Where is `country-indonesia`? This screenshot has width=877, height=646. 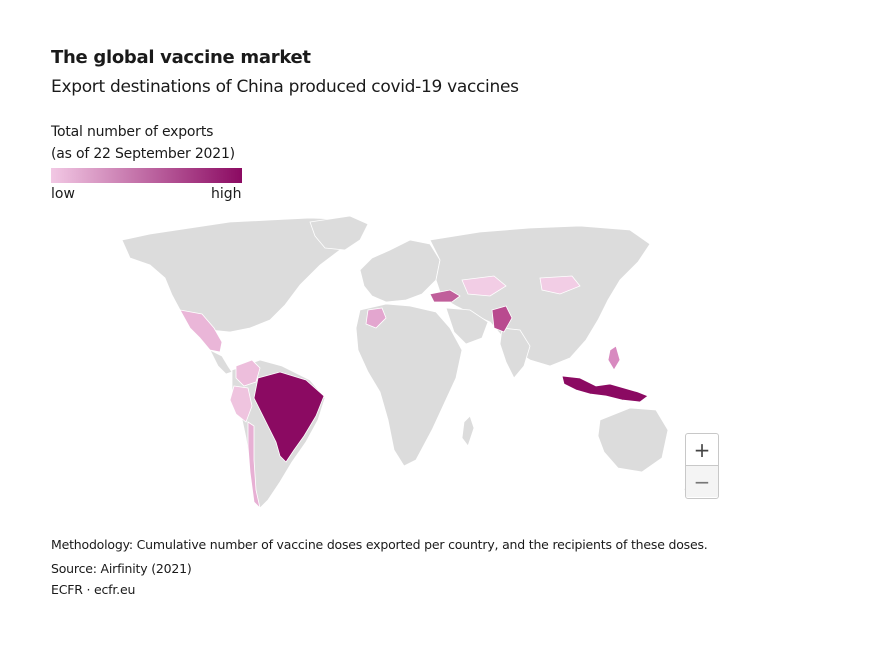 country-indonesia is located at coordinates (605, 389).